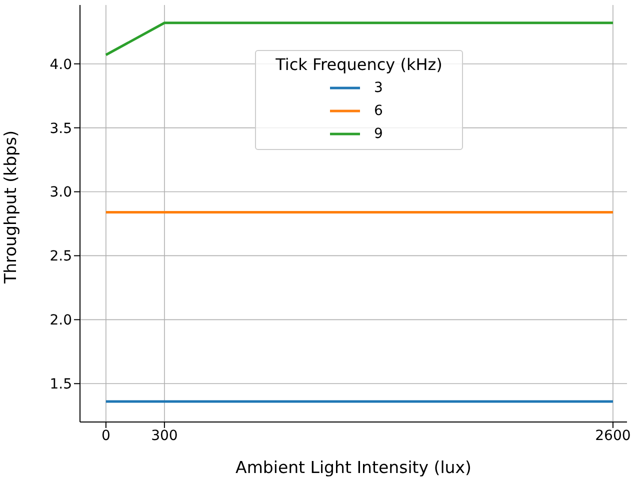 Image resolution: width=638 pixels, height=483 pixels. Describe the element at coordinates (61, 256) in the screenshot. I see `y-tick-label: 2.5` at that location.